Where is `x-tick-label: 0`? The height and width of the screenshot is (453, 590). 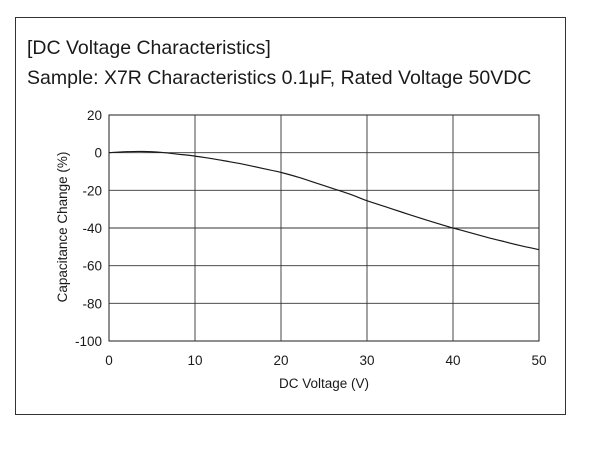 x-tick-label: 0 is located at coordinates (109, 360).